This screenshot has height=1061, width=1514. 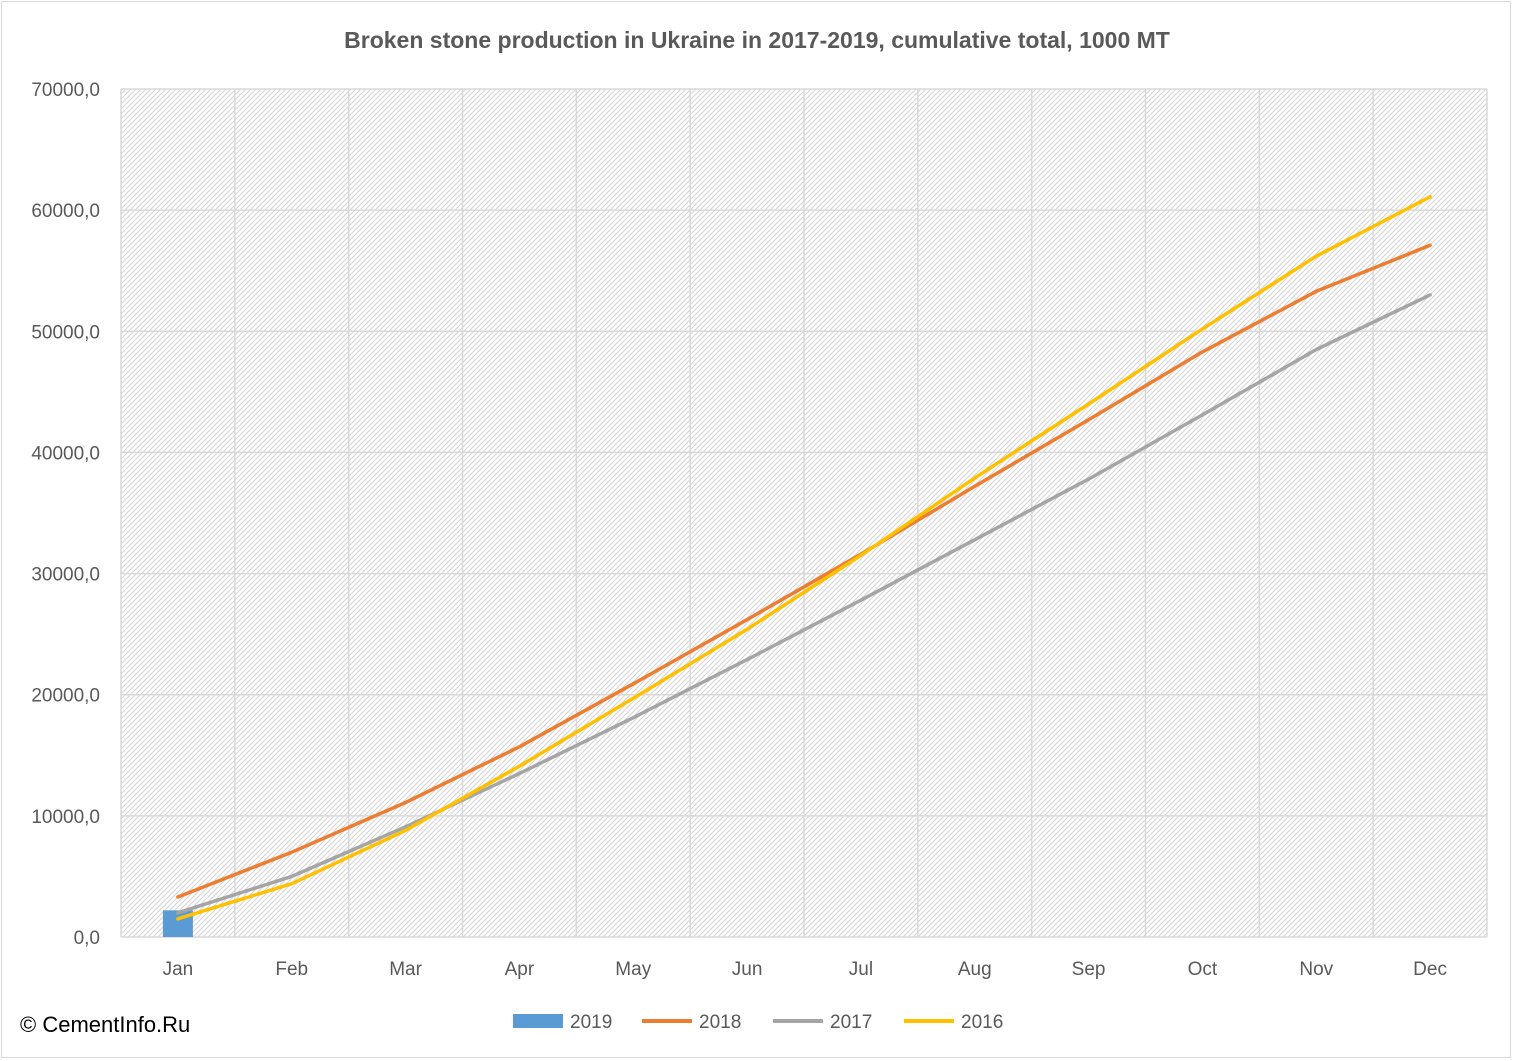 I want to click on legend: 2019 2018 2017 2016, so click(x=758, y=1022).